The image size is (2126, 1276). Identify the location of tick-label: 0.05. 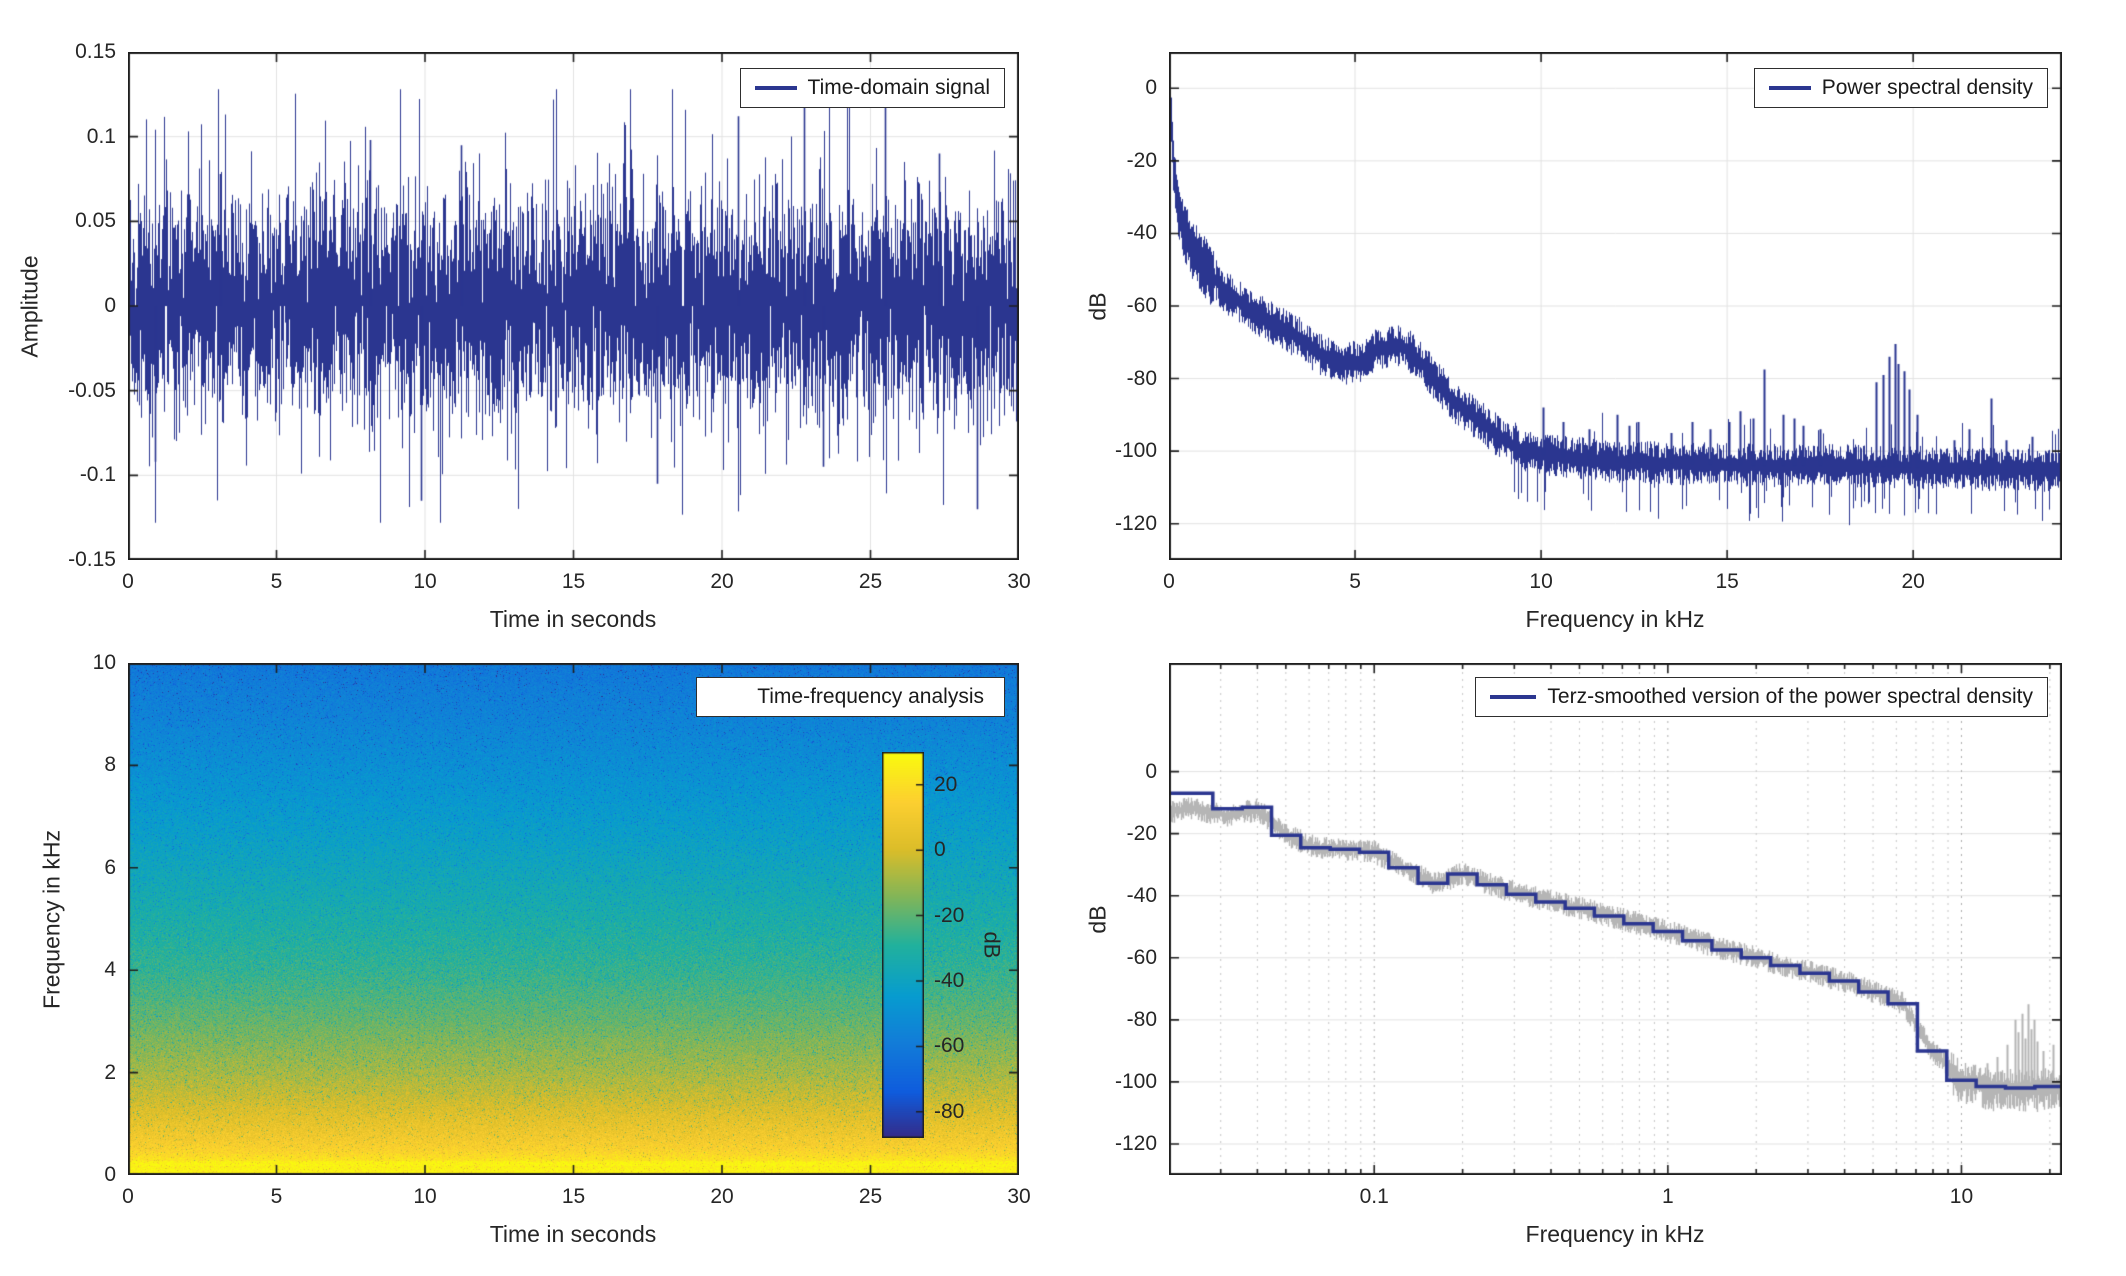
(95, 221).